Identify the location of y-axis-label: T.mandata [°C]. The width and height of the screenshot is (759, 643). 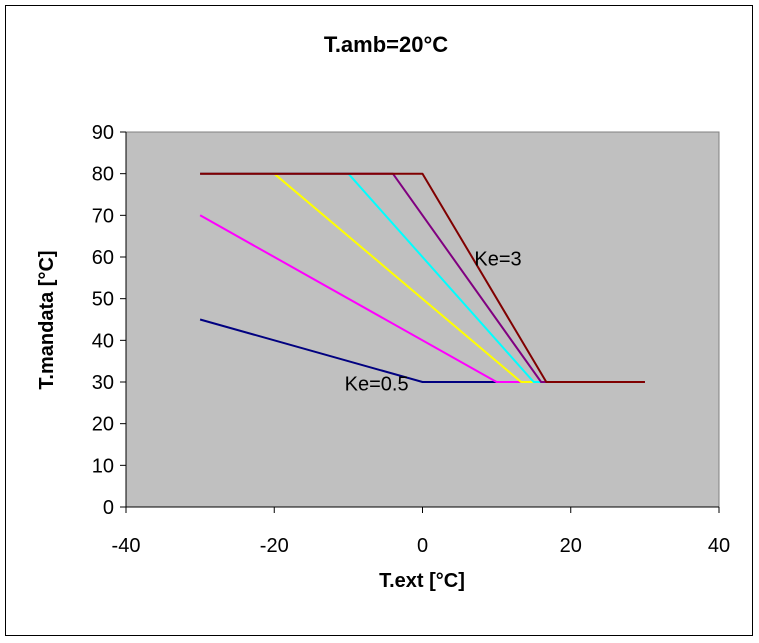
(47, 319).